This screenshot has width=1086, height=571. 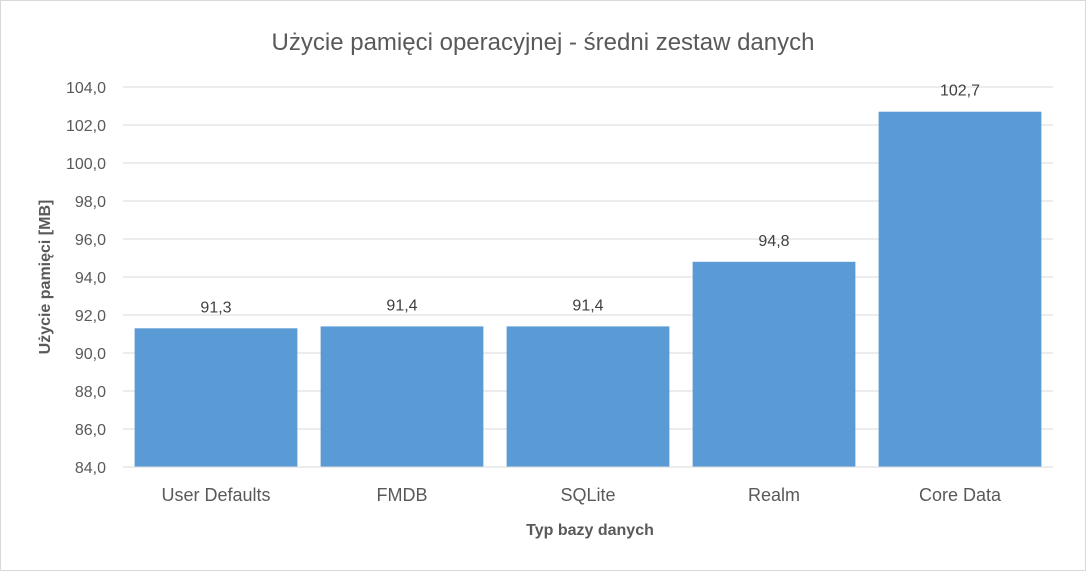 I want to click on x-axis-category-labels: User Defaults FMDB SQLite Realm Core Data, so click(x=581, y=495).